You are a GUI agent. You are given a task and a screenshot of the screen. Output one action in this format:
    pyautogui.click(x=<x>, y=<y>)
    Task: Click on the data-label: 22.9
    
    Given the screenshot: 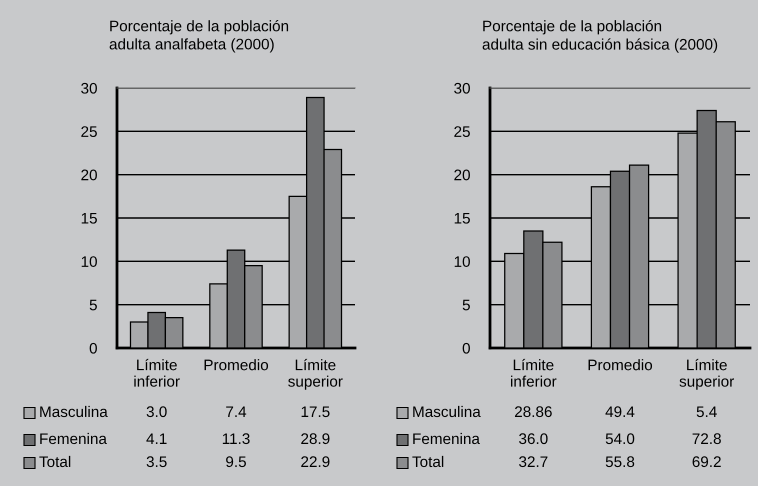 What is the action you would take?
    pyautogui.click(x=315, y=462)
    